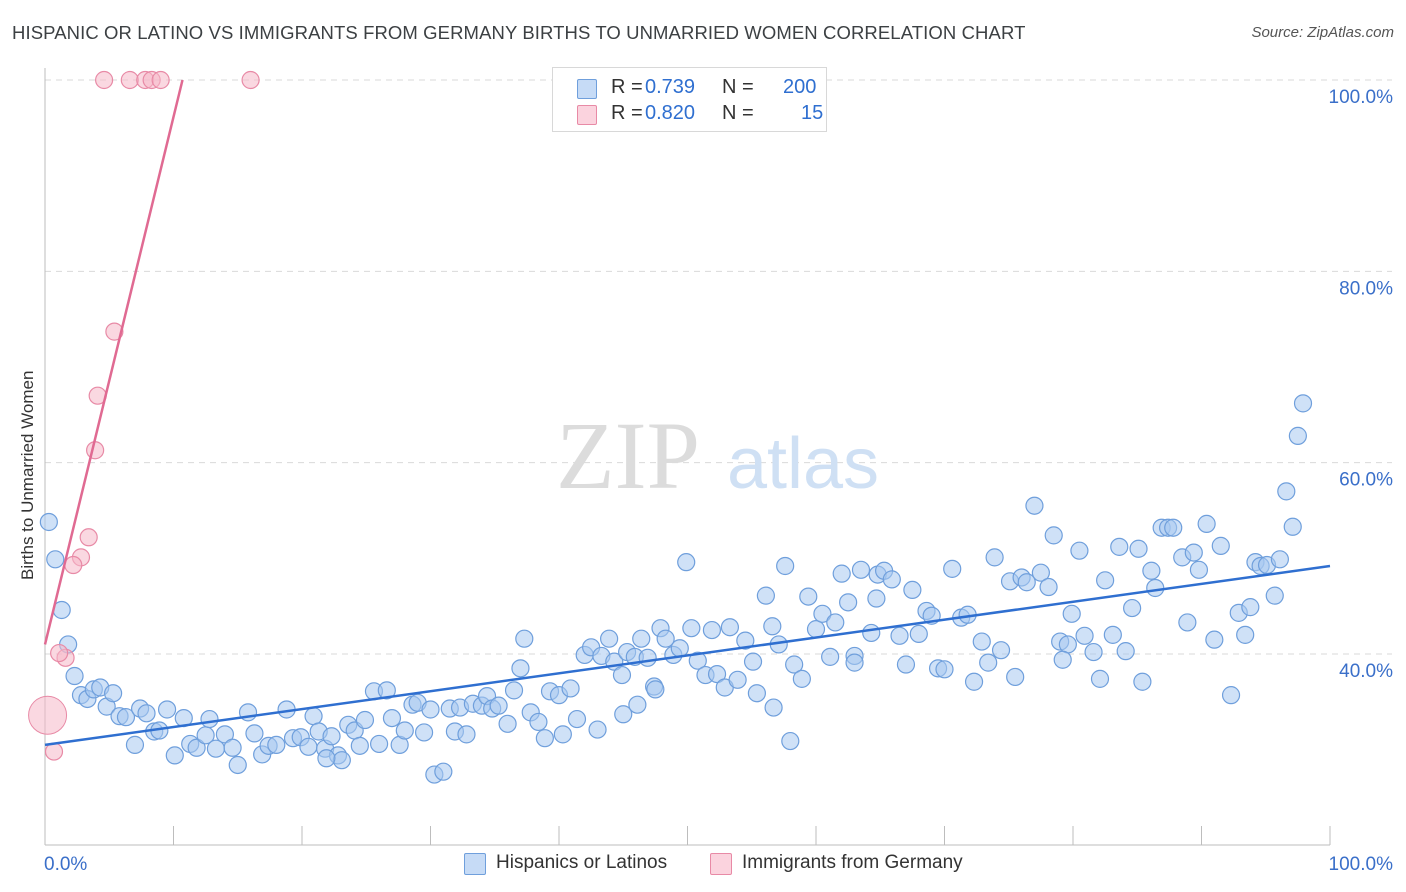 This screenshot has width=1406, height=892. Describe the element at coordinates (1322, 32) in the screenshot. I see `source-label: Source: ZipAtlas.com` at that location.